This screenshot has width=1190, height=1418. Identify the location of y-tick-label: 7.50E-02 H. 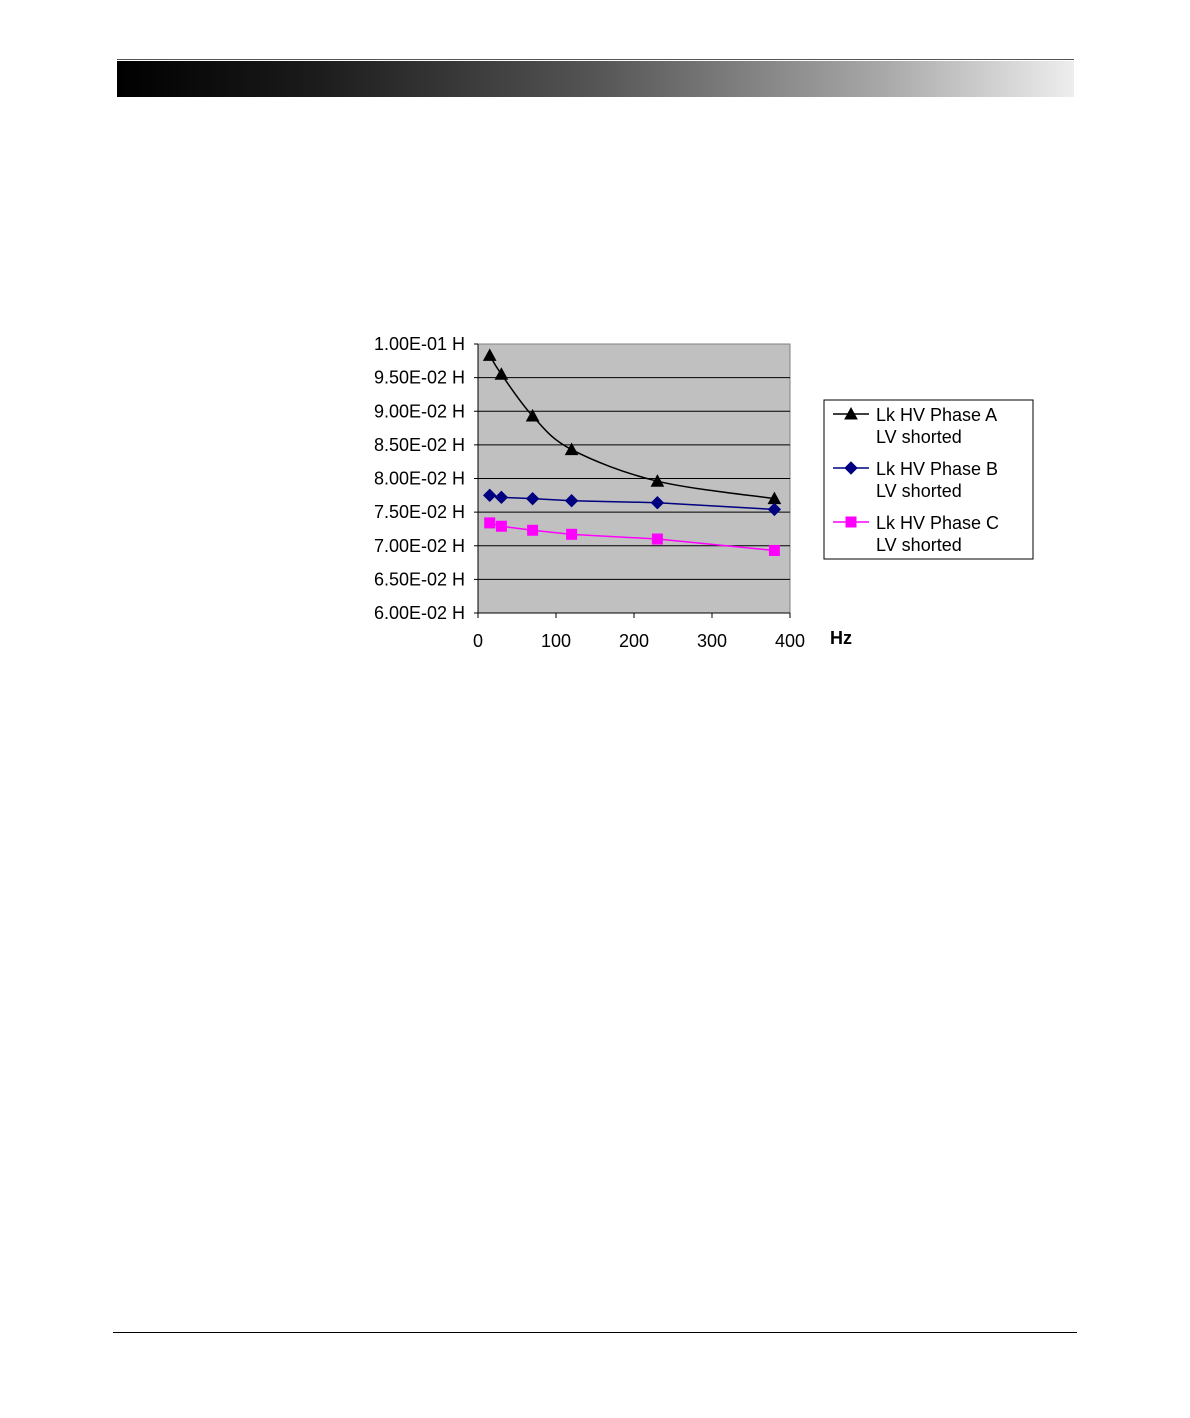
(419, 512).